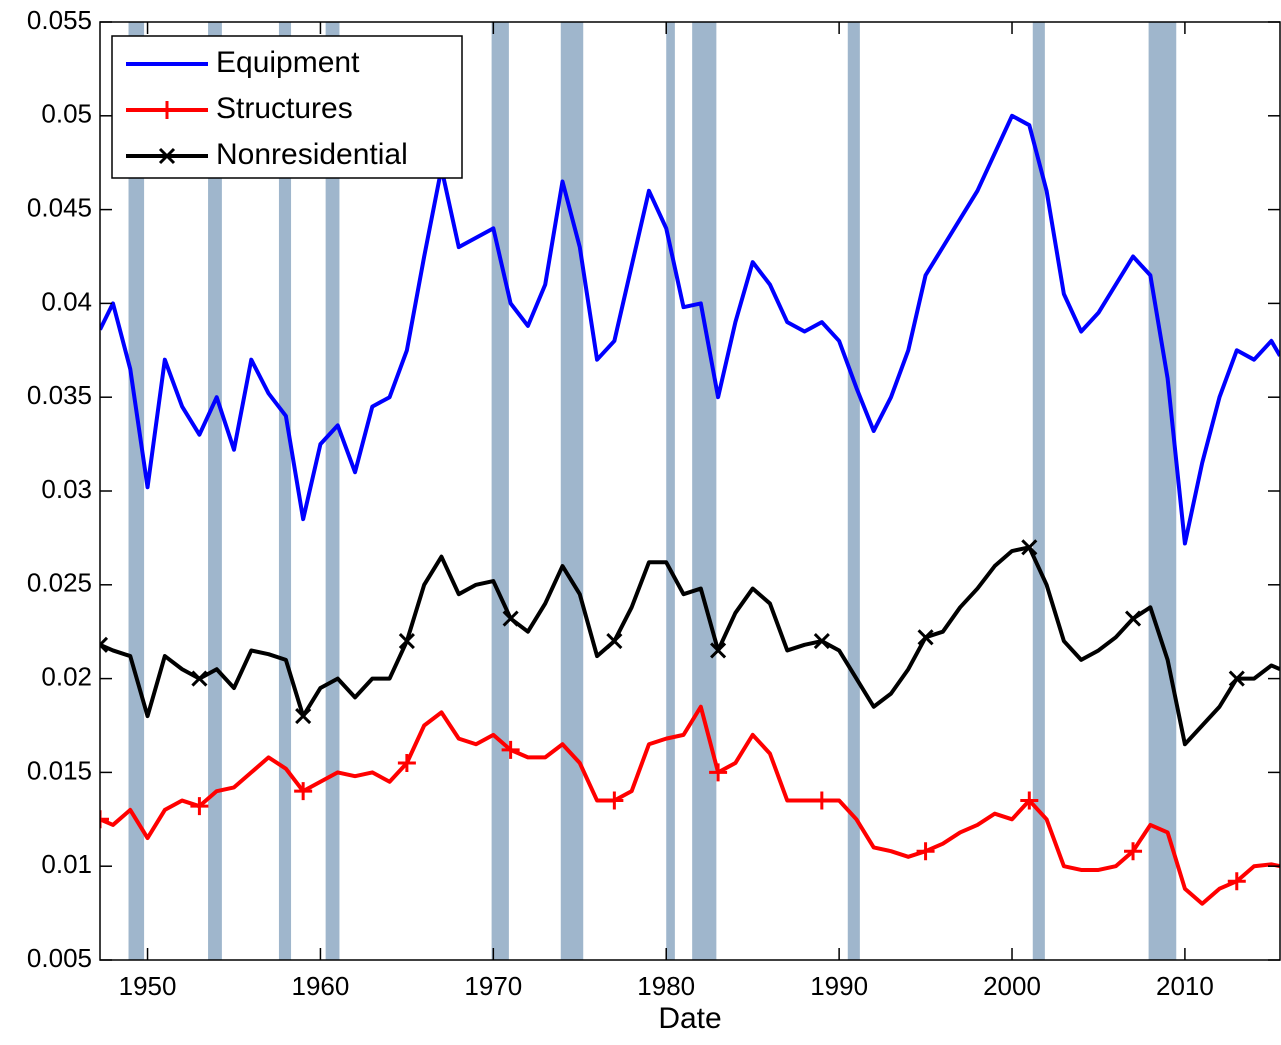 This screenshot has width=1281, height=1045. What do you see at coordinates (66, 489) in the screenshot?
I see `y-tick-label: 0.03` at bounding box center [66, 489].